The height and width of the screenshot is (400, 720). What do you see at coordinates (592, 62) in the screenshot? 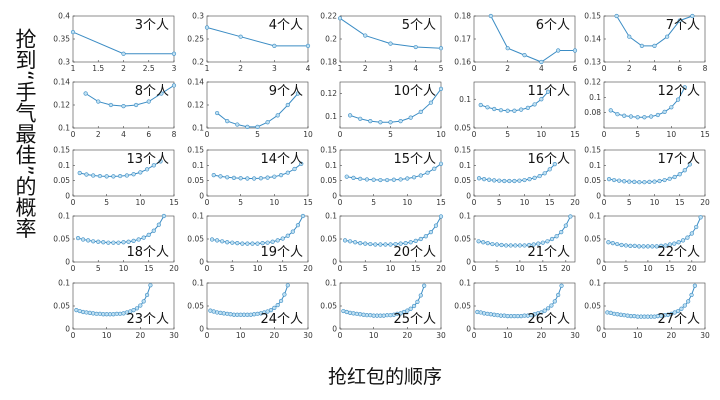
I see `y-tick-label: 0.13` at bounding box center [592, 62].